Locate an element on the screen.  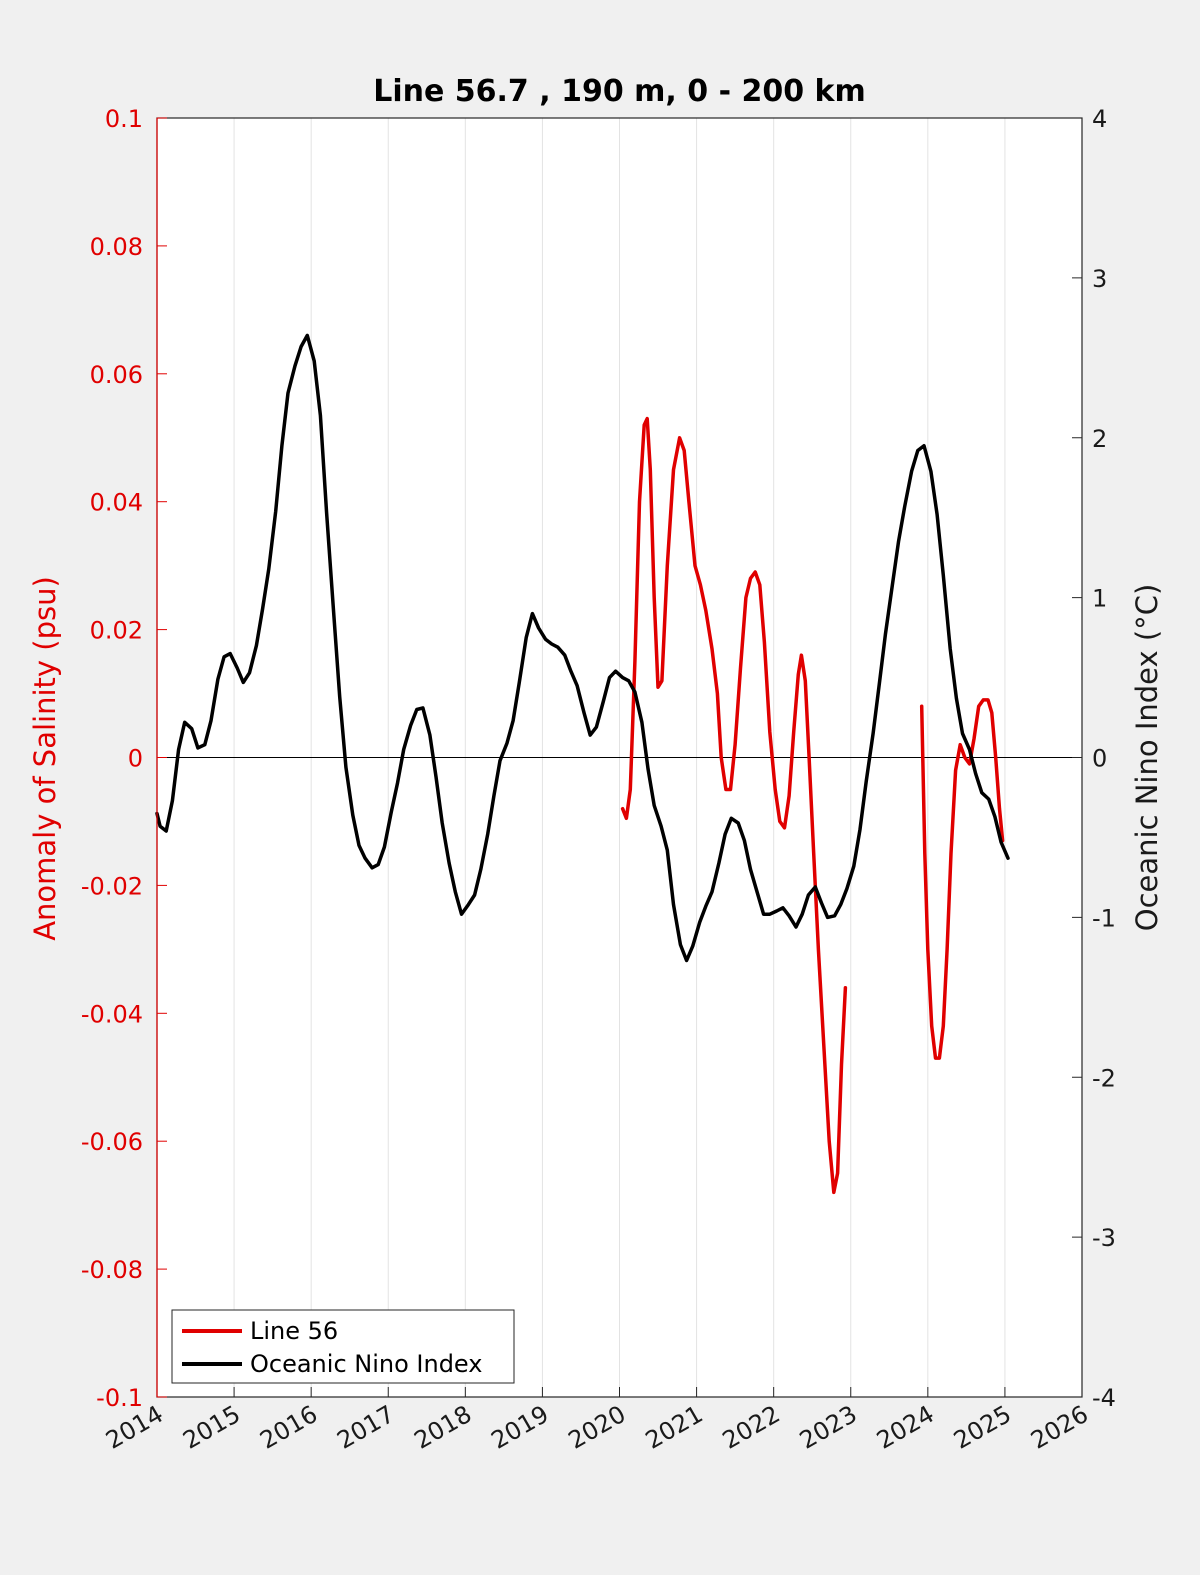
legend: Line 56 Oceanic Nino Index is located at coordinates (343, 1346).